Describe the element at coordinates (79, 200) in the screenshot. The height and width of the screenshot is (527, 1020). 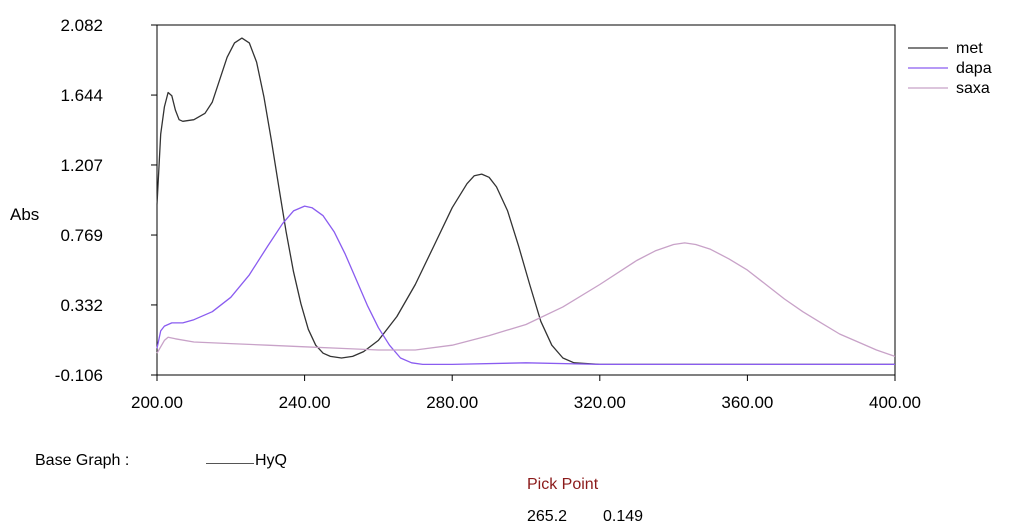
I see `y-tick-labels: 2.082 1.644 1.207 0.769 0.332 -0.106` at that location.